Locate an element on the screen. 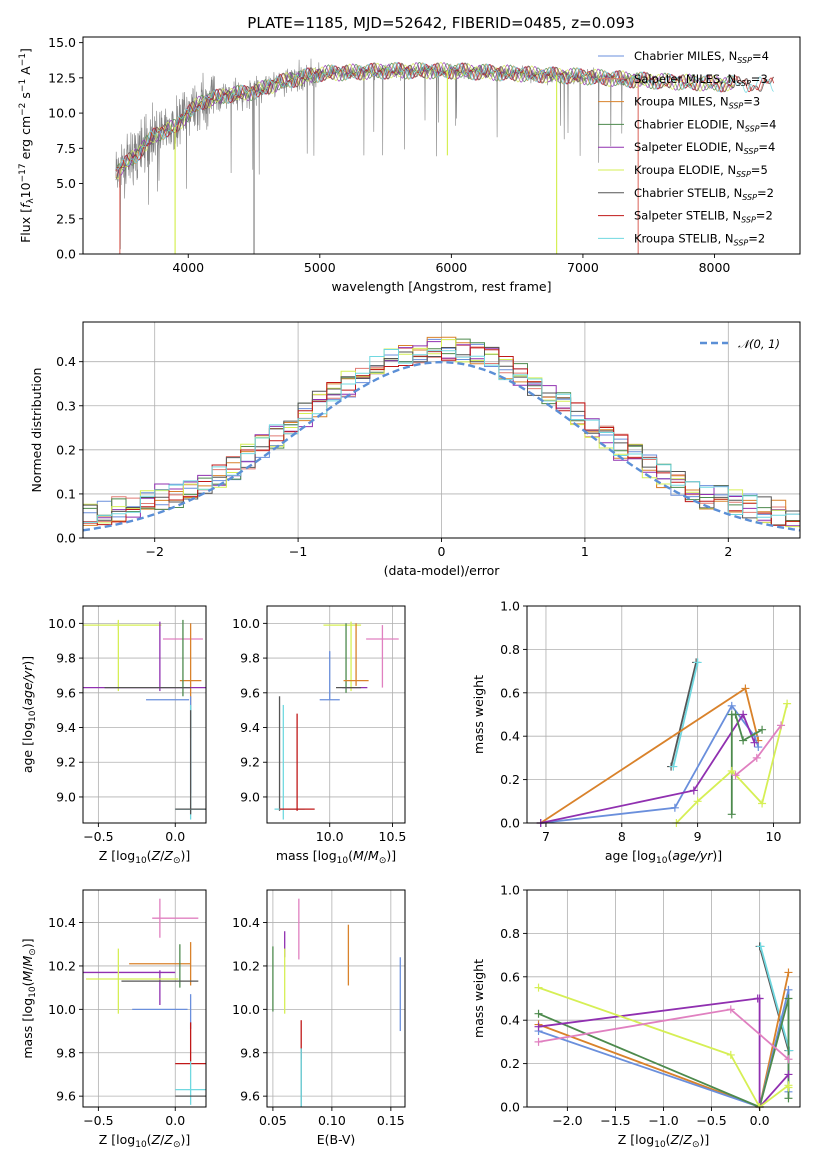 The image size is (819, 1170). y-tick-label: 9.2 is located at coordinates (66, 762).